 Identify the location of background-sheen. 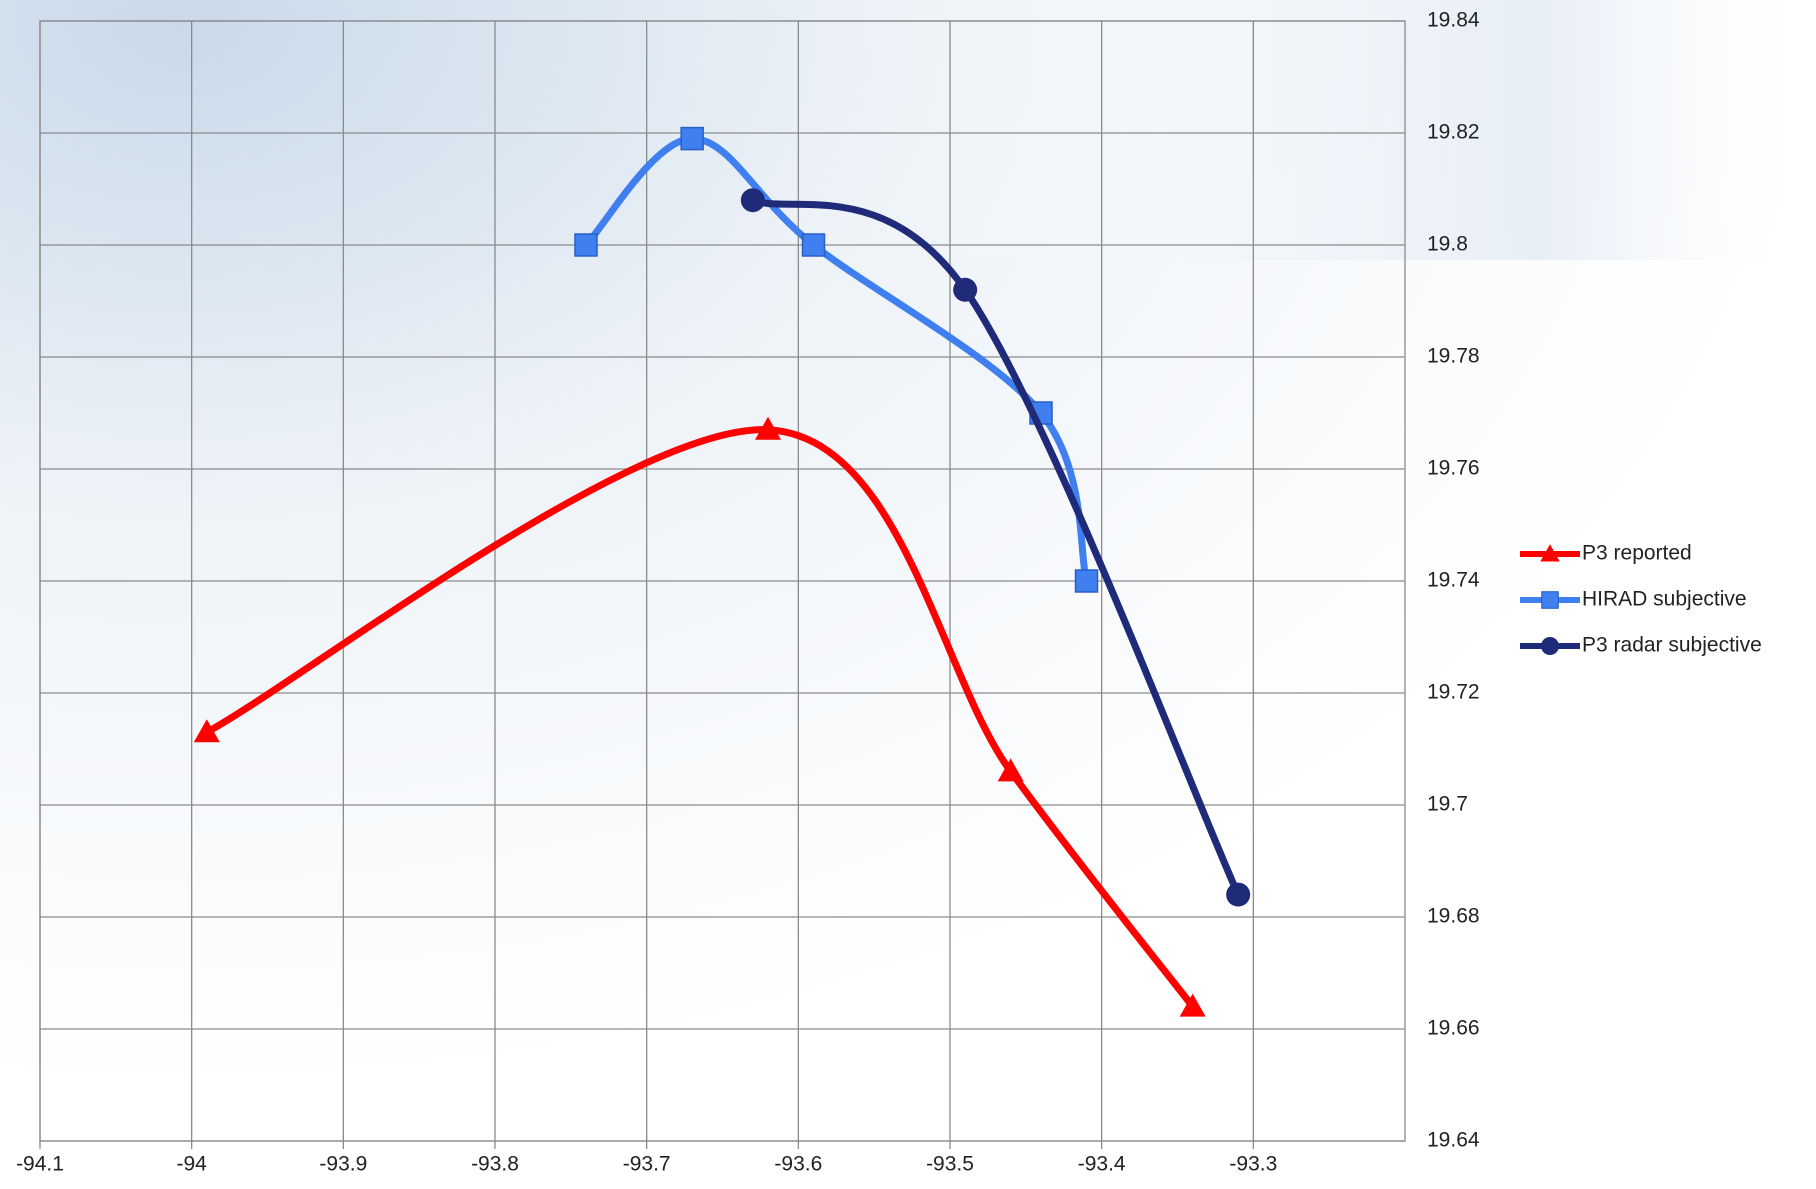
(1358, 130).